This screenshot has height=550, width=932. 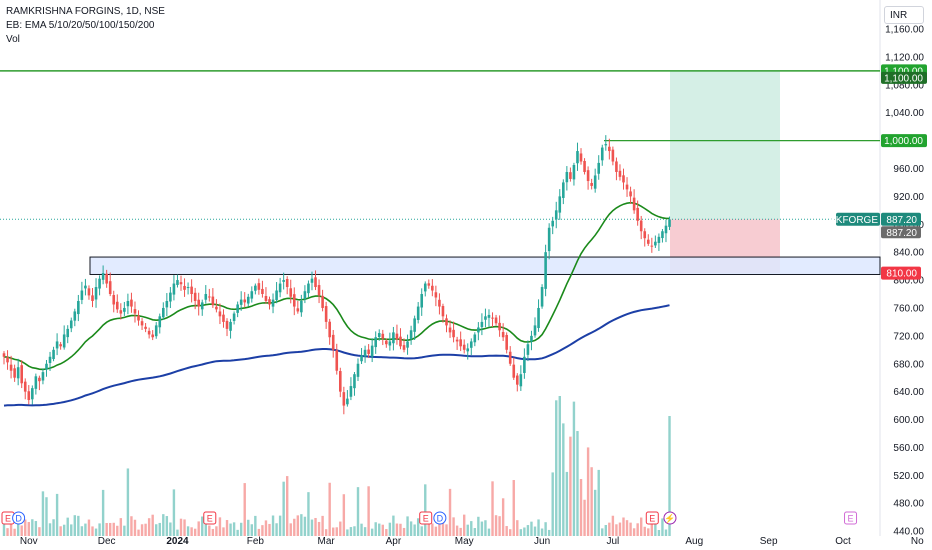 I want to click on volume-legend: Vol, so click(x=13, y=39).